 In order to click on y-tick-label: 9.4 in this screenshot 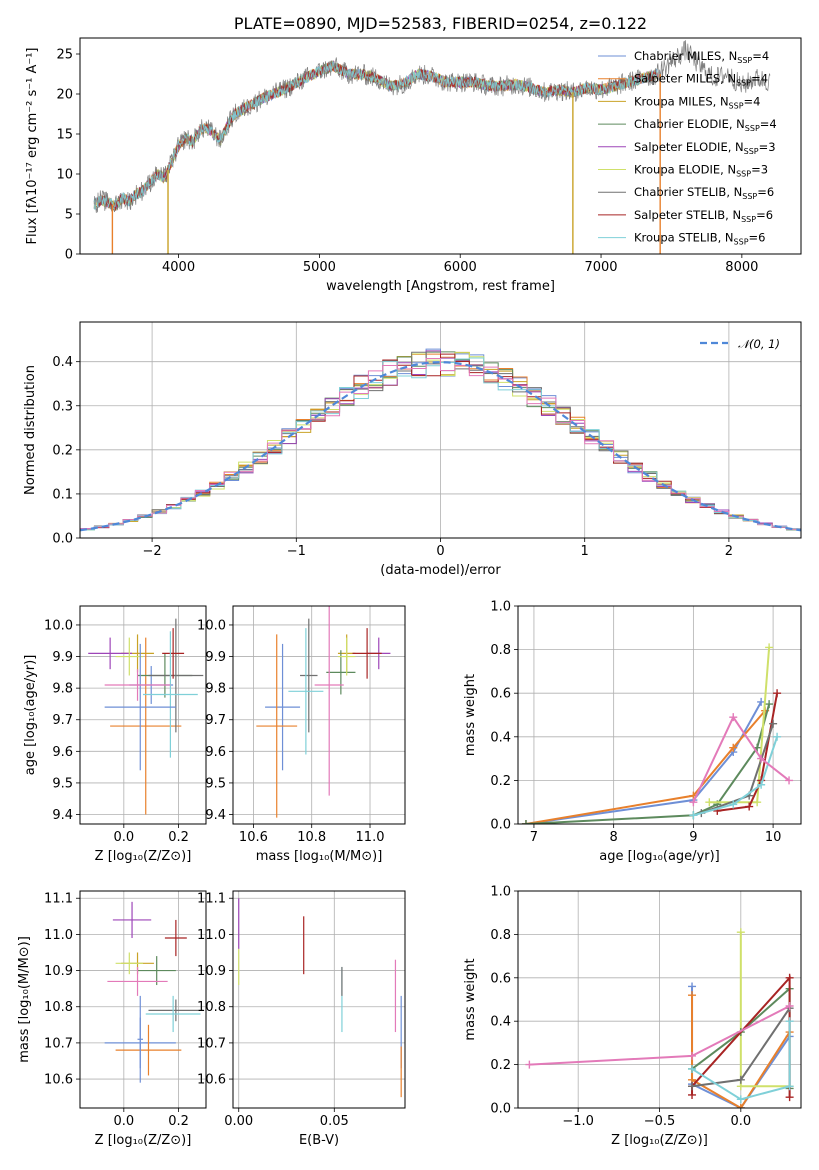, I will do `click(215, 815)`.